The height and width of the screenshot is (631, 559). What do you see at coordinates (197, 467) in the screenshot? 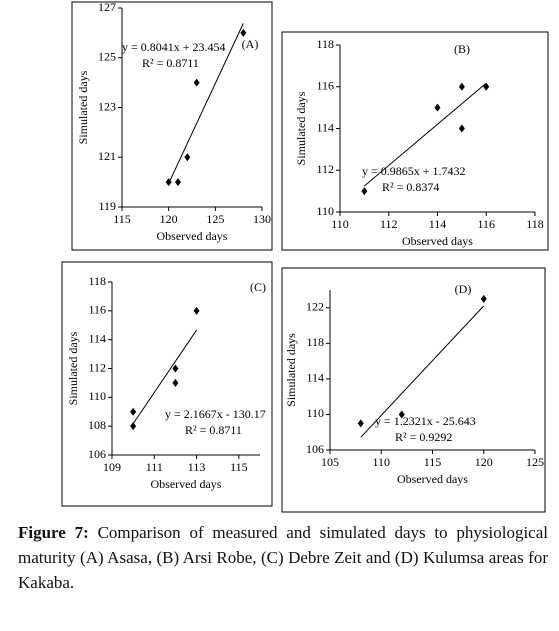
I see `x-tick-label: 113` at bounding box center [197, 467].